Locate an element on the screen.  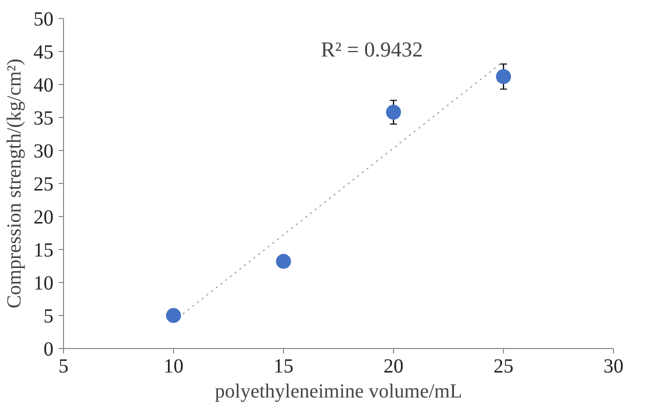
x-tick-label: 25 is located at coordinates (504, 367).